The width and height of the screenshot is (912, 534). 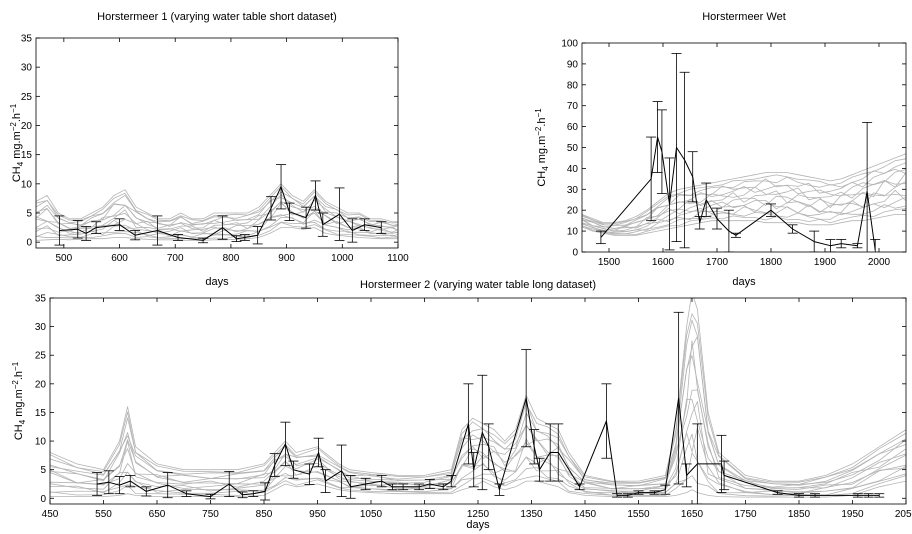 I want to click on x-tick-label: 600, so click(x=119, y=258).